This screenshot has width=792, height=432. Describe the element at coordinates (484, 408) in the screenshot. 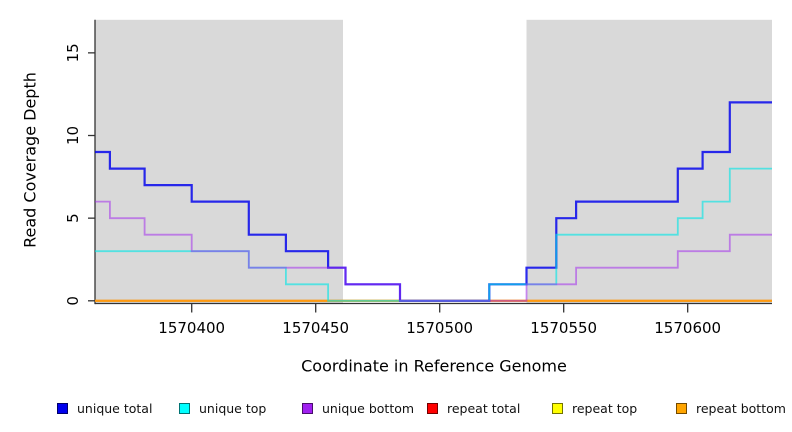

I see `legend-label: repeat total` at that location.